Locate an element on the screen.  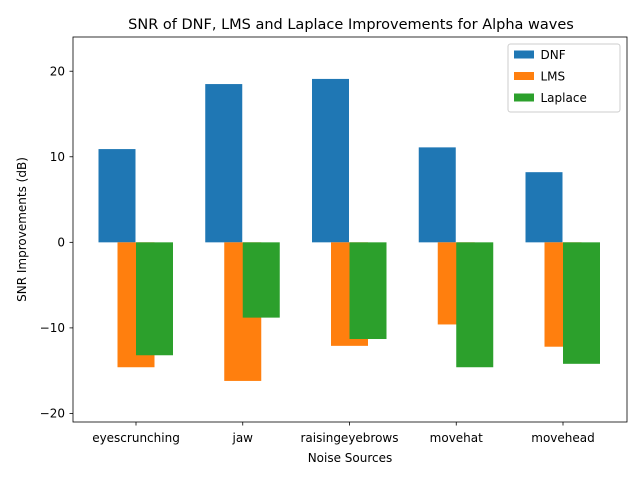
bar-laplace-raisingeyebrows is located at coordinates (368, 291).